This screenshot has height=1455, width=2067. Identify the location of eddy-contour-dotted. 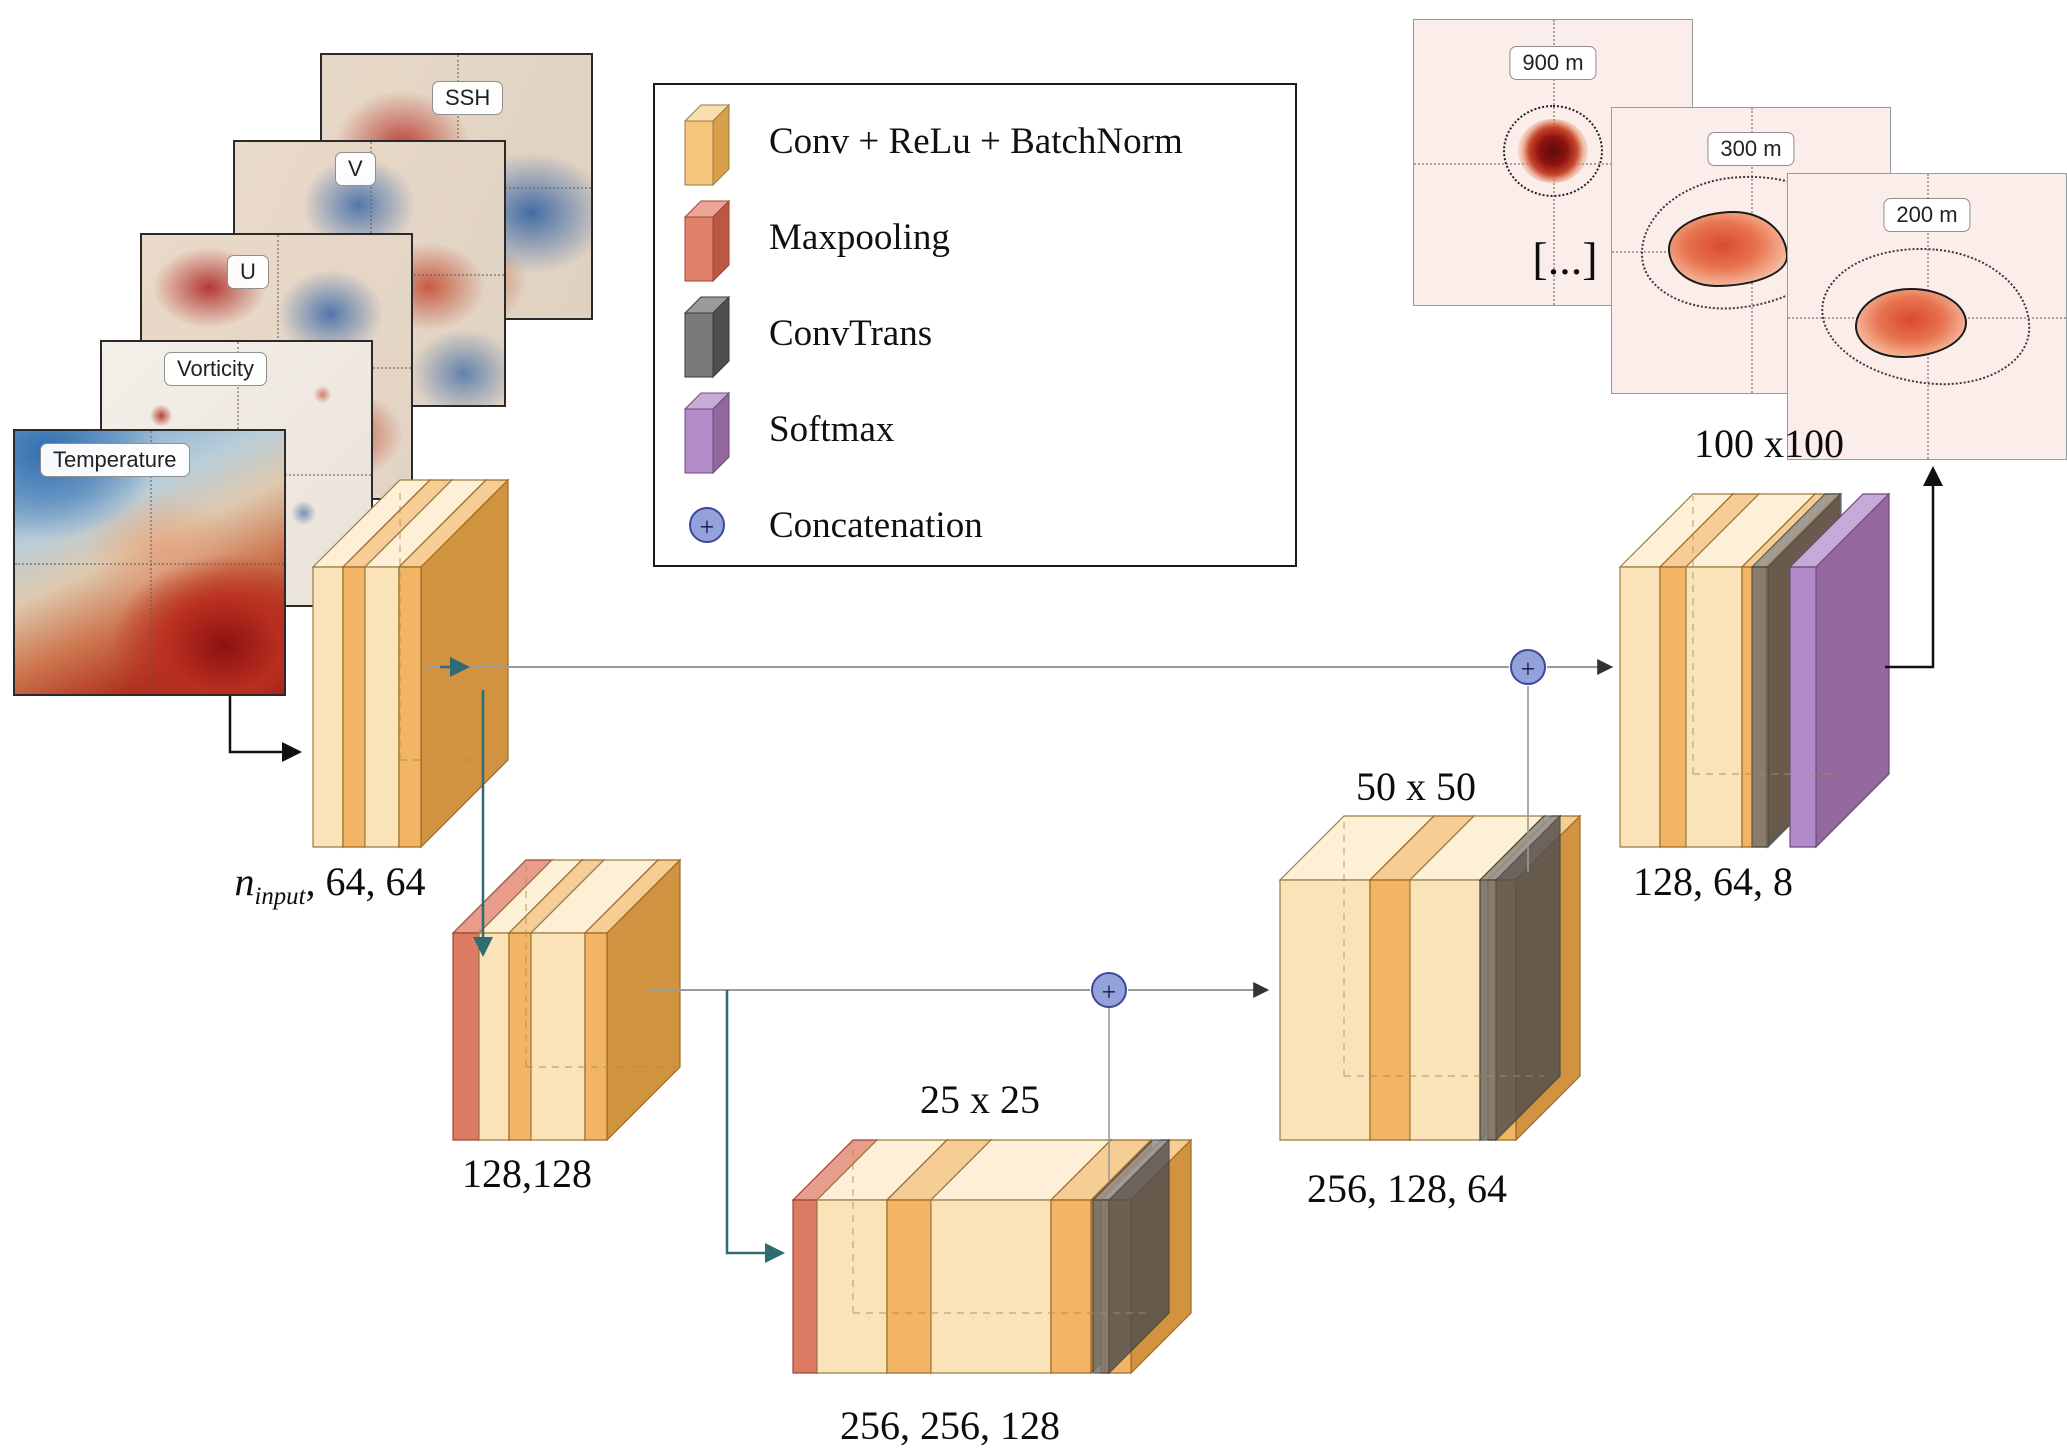
(1553, 151).